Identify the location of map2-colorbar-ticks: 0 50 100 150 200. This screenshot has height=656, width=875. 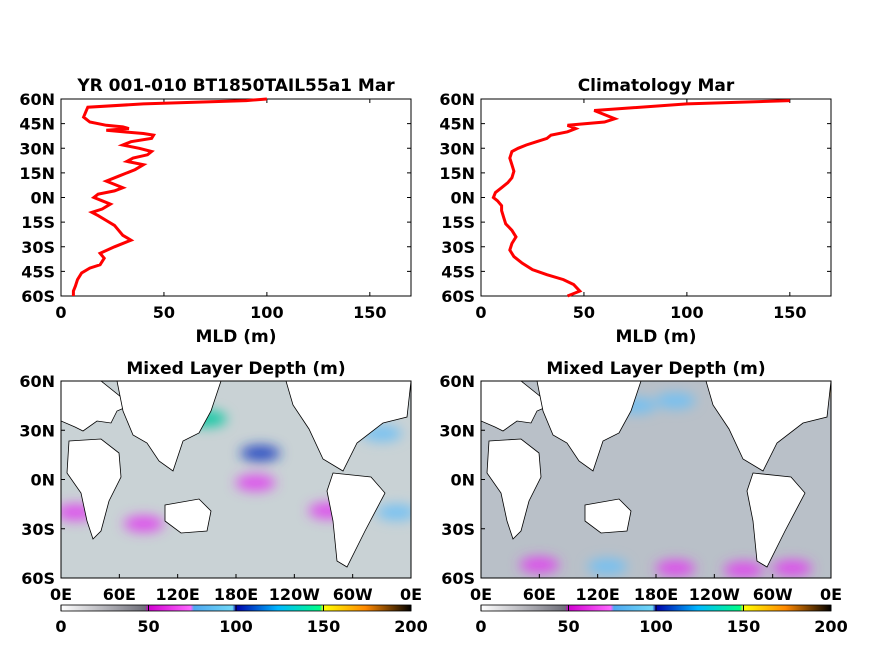
(661, 620).